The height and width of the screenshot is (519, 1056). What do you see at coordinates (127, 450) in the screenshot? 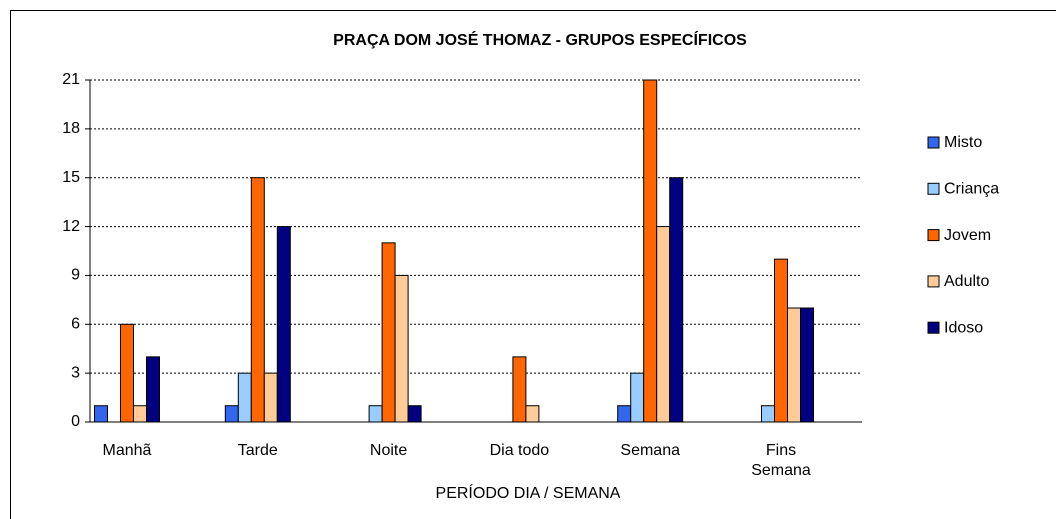
I see `x-tick-label: Manhã` at bounding box center [127, 450].